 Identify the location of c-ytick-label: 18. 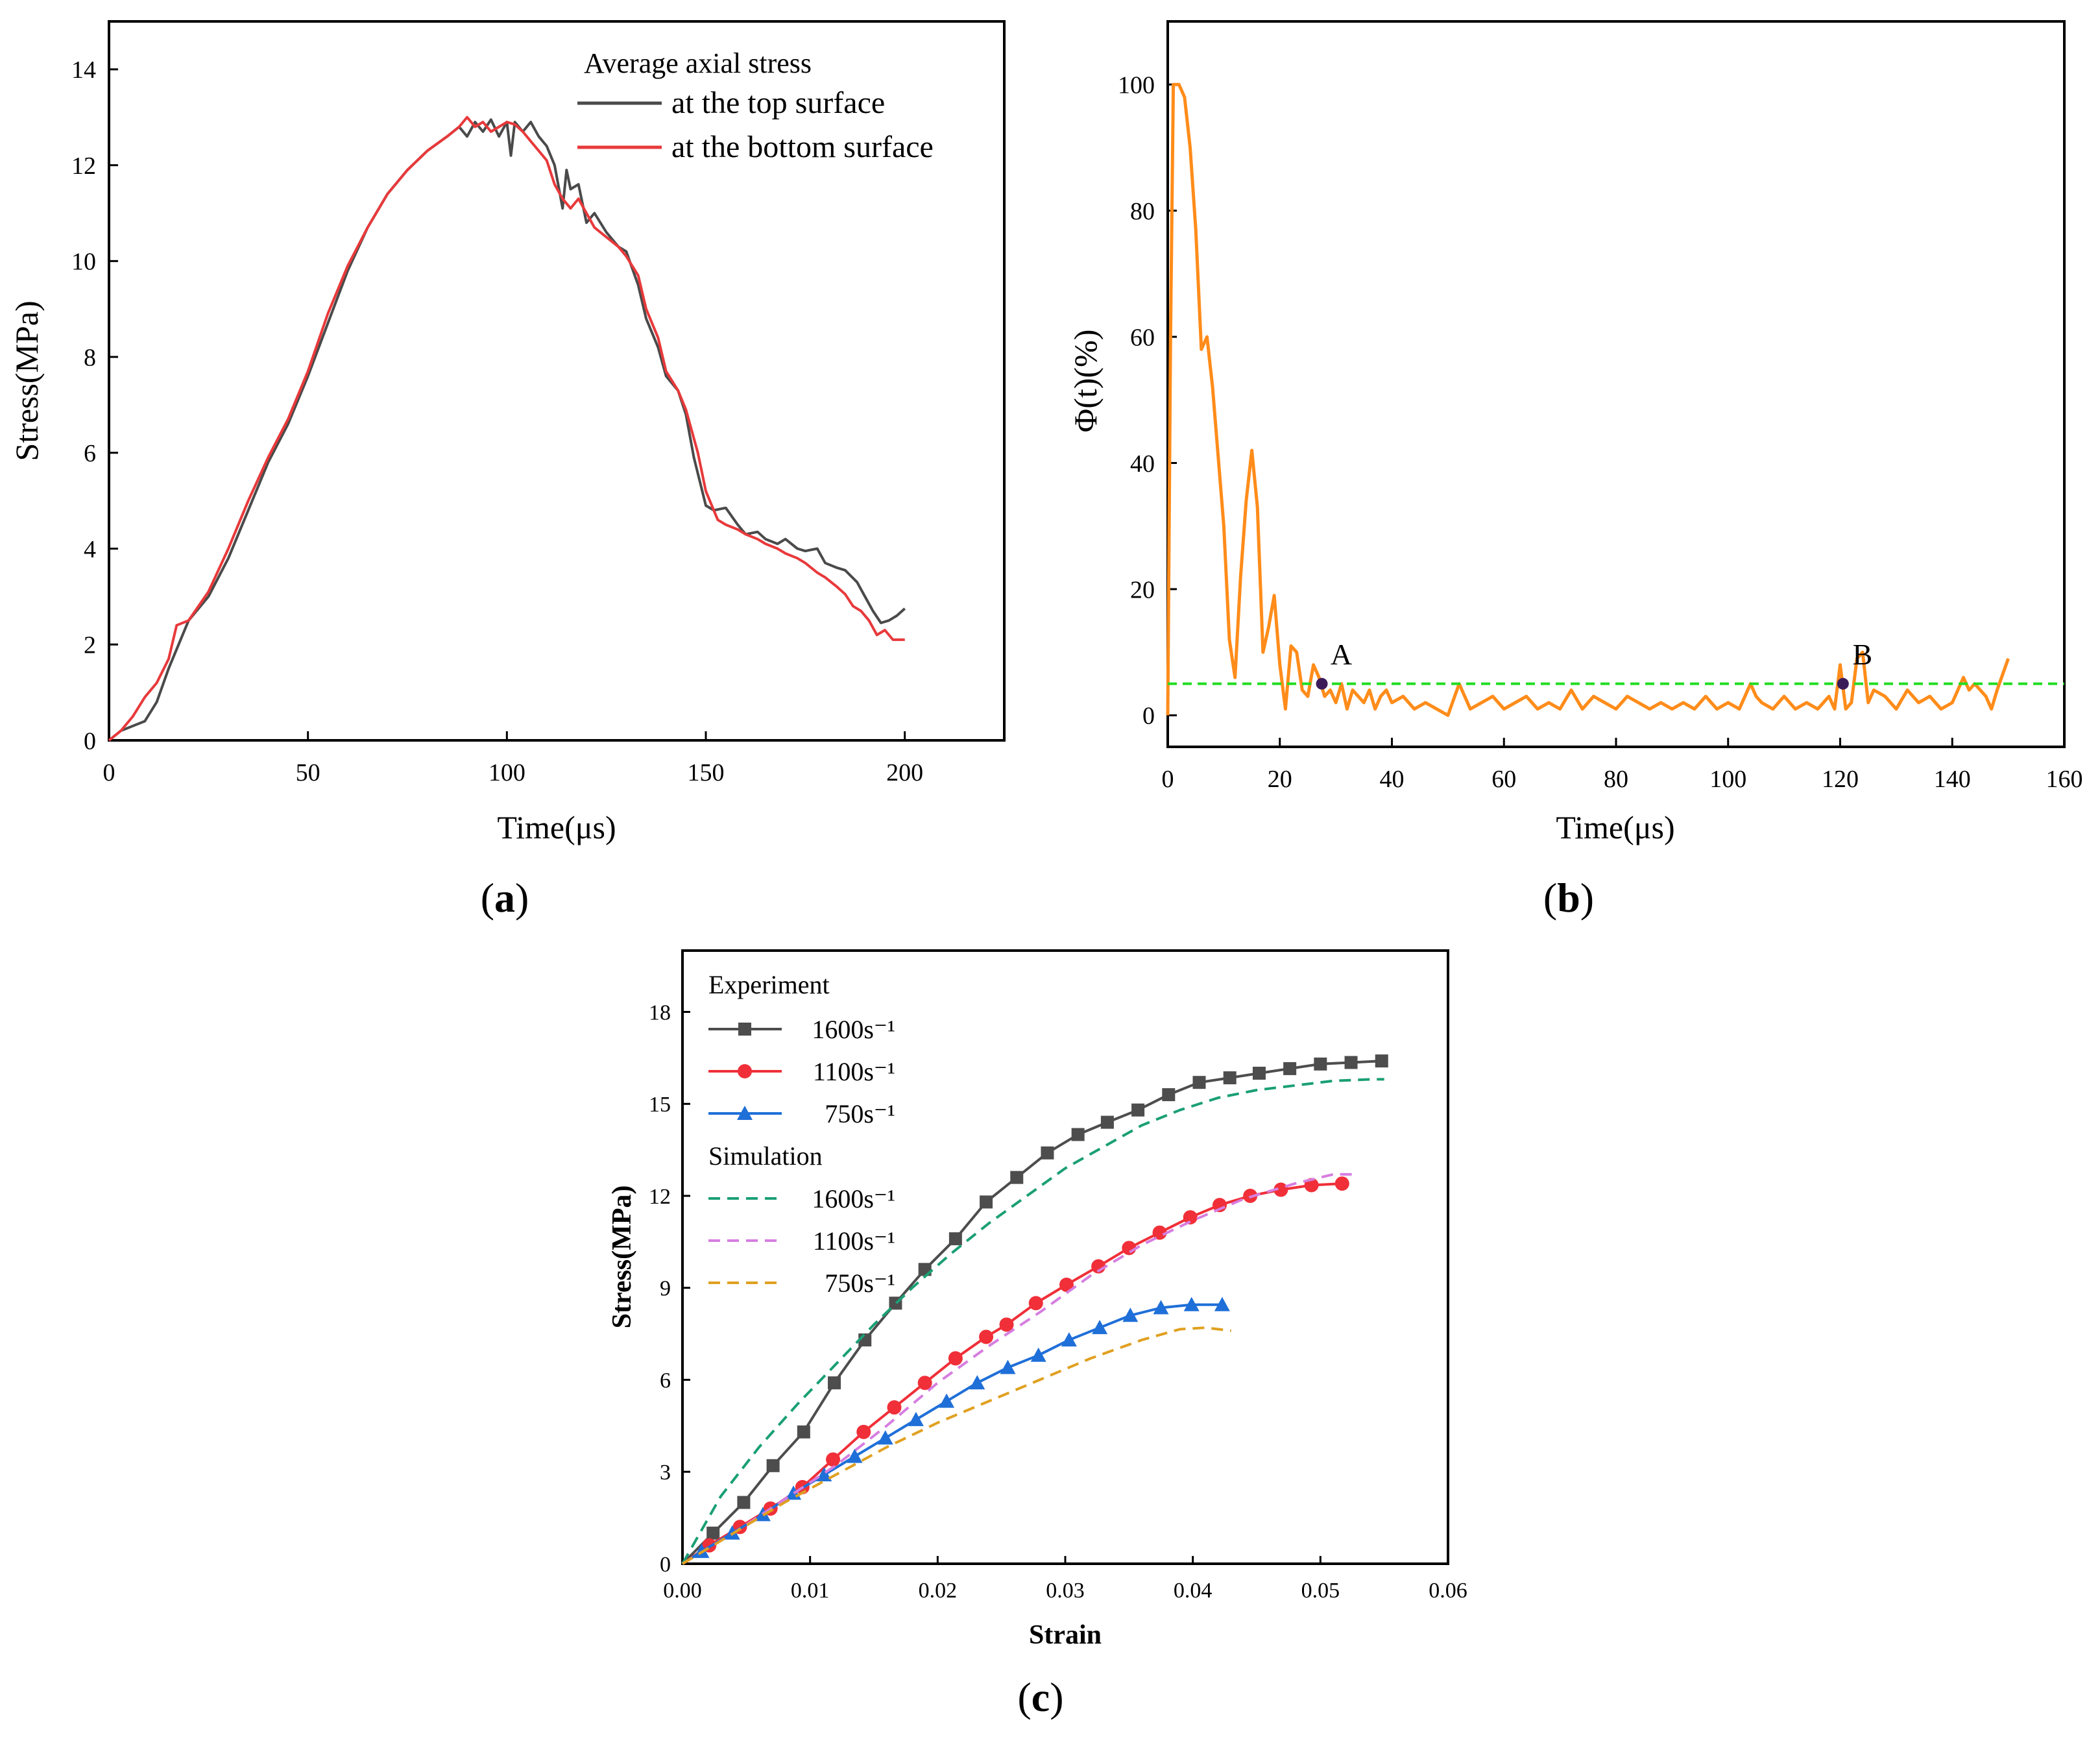
(660, 1013).